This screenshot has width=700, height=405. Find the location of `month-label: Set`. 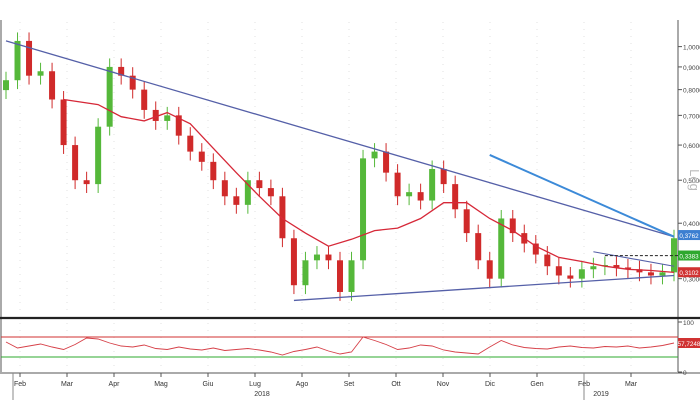

month-label: Set is located at coordinates (349, 384).